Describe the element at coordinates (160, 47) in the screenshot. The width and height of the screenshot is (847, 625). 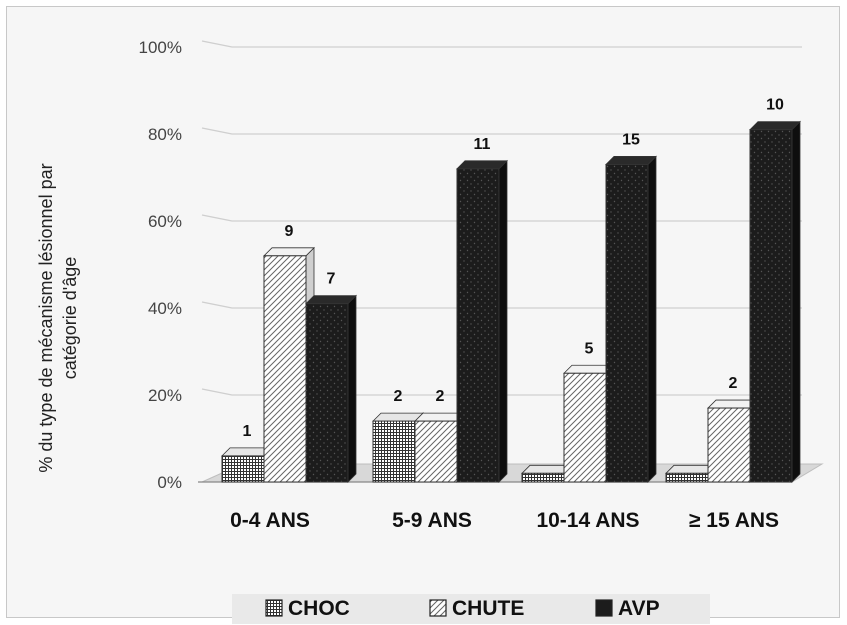
I see `y-tick-label: 100%` at that location.